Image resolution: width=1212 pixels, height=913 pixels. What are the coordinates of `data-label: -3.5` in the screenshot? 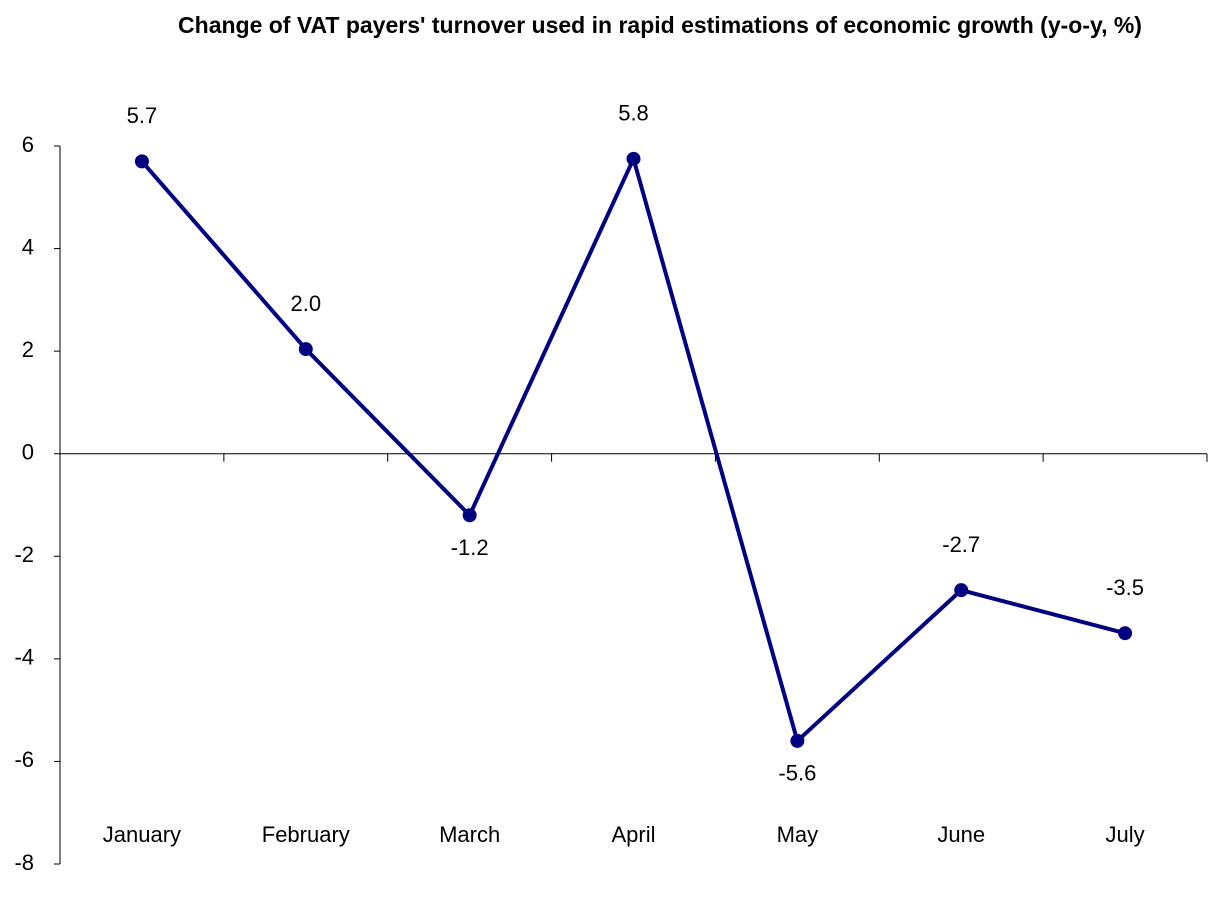 It's located at (1125, 587).